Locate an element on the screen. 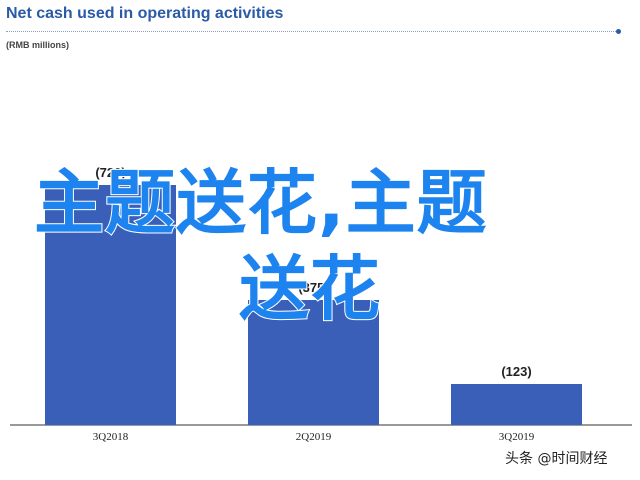 The image size is (640, 480). x-tick-label-3Q2019: 3Q2019 is located at coordinates (517, 437).